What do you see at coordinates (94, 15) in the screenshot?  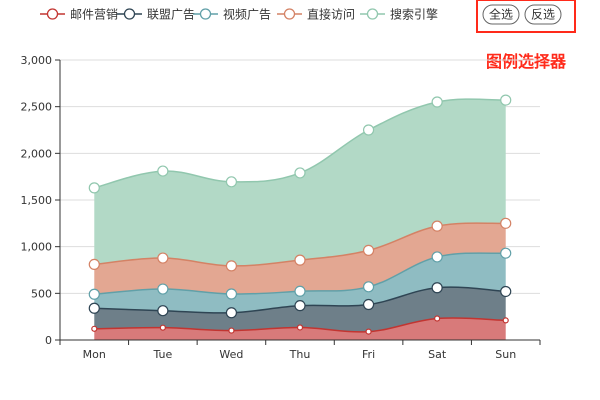 I see `legend-label: 邮件营销` at bounding box center [94, 15].